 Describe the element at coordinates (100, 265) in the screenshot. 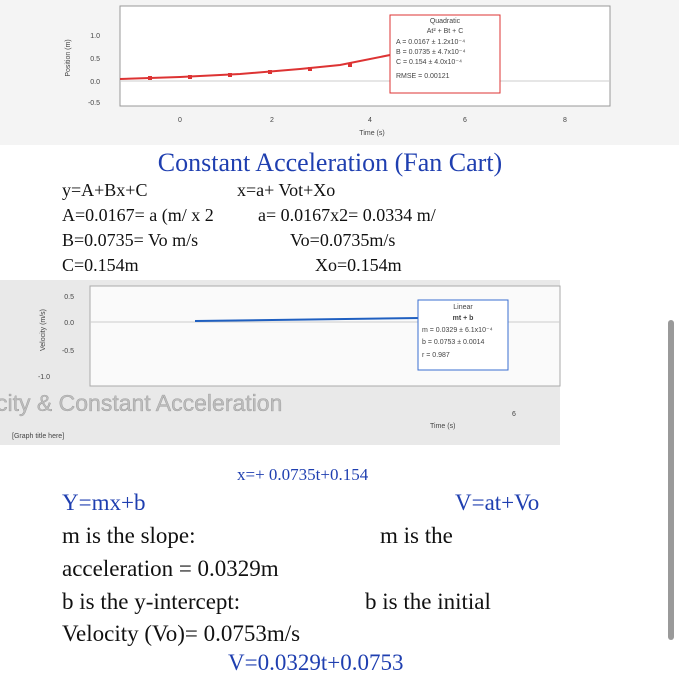

I see `note: C=0.154m` at that location.